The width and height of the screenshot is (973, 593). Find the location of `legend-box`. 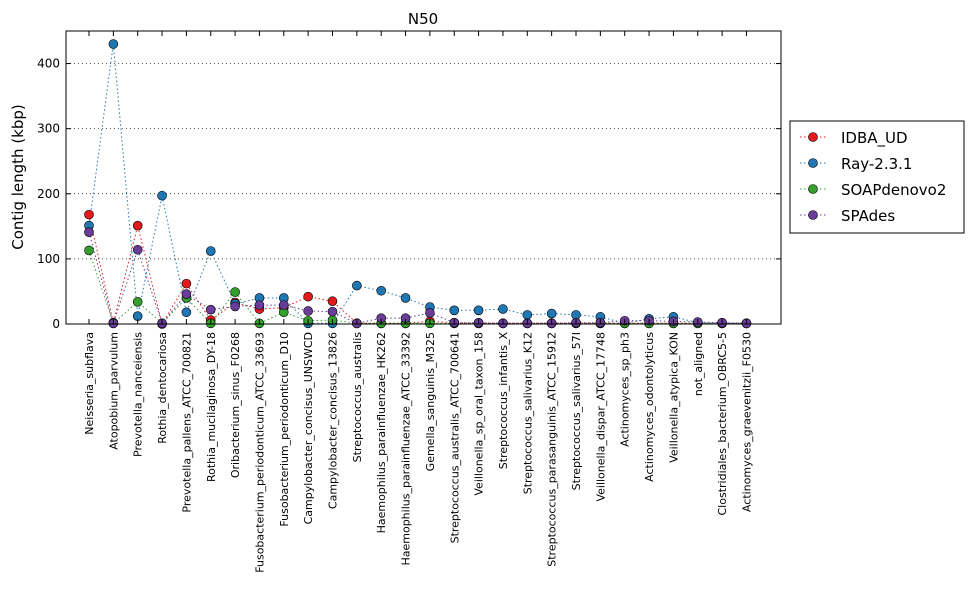

legend-box is located at coordinates (877, 177).